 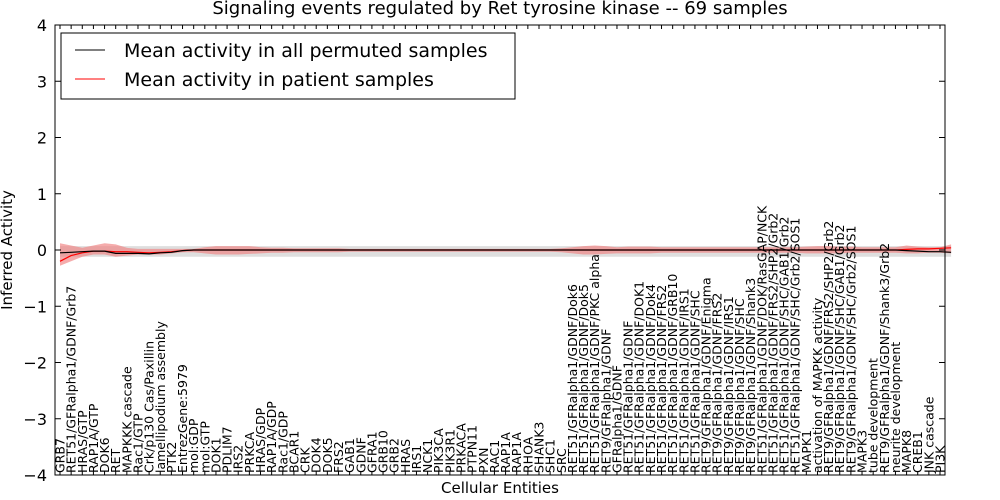 I want to click on y-tick-label: −3, so click(x=35, y=419).